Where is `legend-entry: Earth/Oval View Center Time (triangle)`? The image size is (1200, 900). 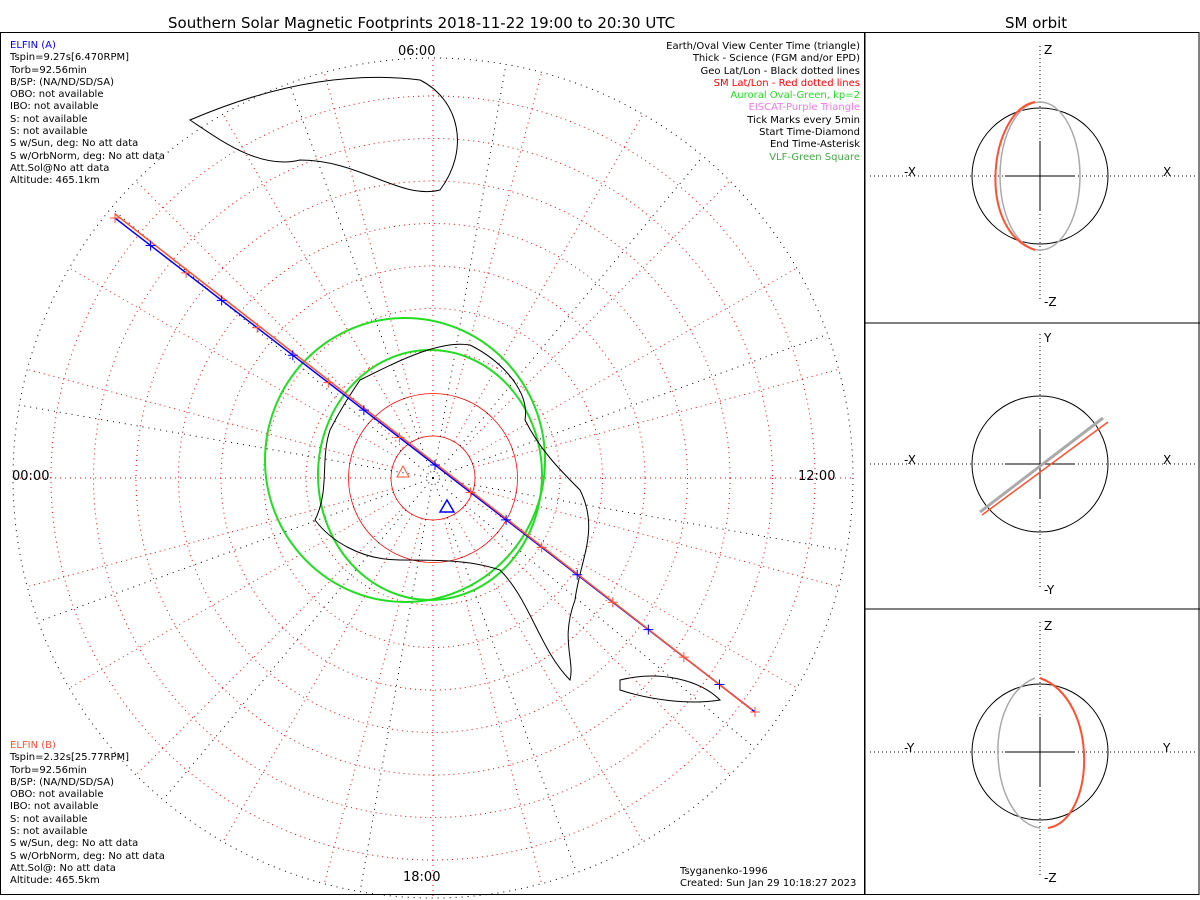
legend-entry: Earth/Oval View Center Time (triangle) is located at coordinates (763, 46).